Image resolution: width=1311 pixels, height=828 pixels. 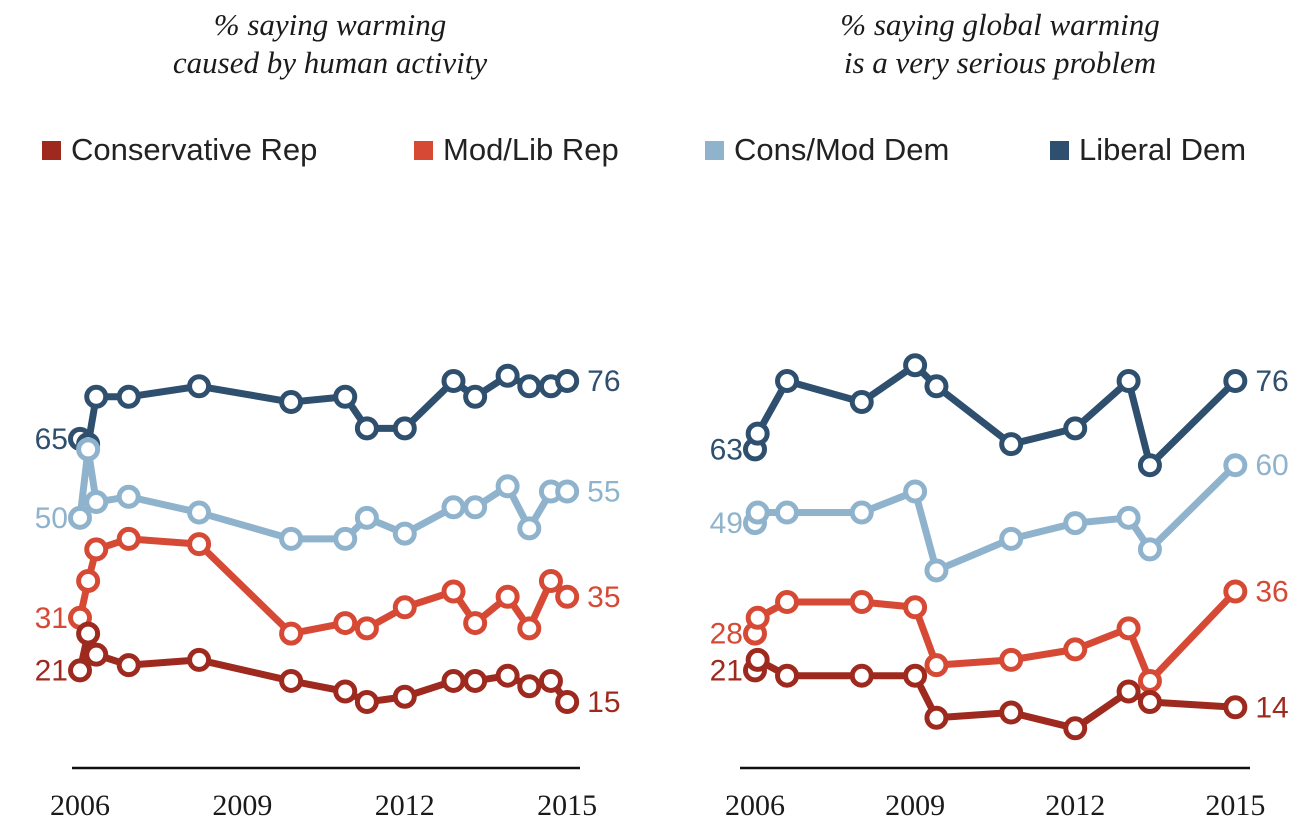 I want to click on legend-item-conservative-rep: Conservative Rep, so click(x=179, y=150).